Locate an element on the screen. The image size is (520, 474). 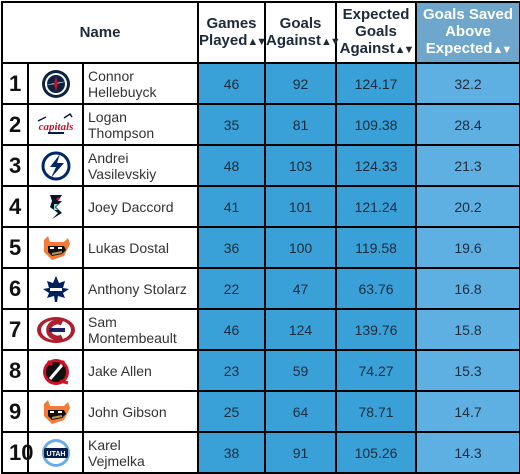
gsax-cell: 21.3 is located at coordinates (467, 165).